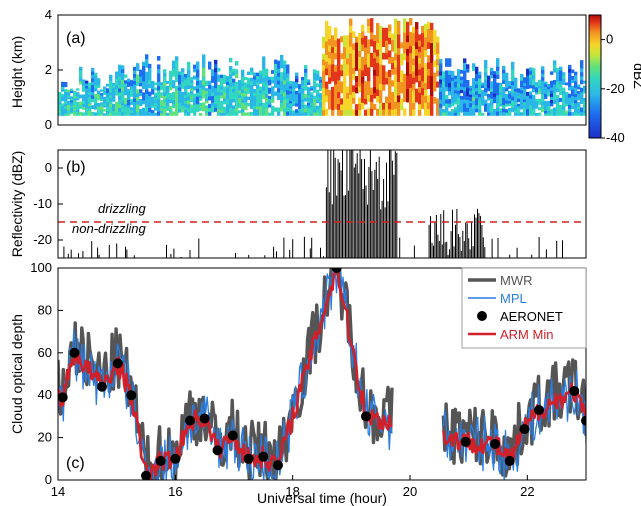 Image resolution: width=641 pixels, height=506 pixels. I want to click on colorbar-tick-label: -20, so click(615, 88).